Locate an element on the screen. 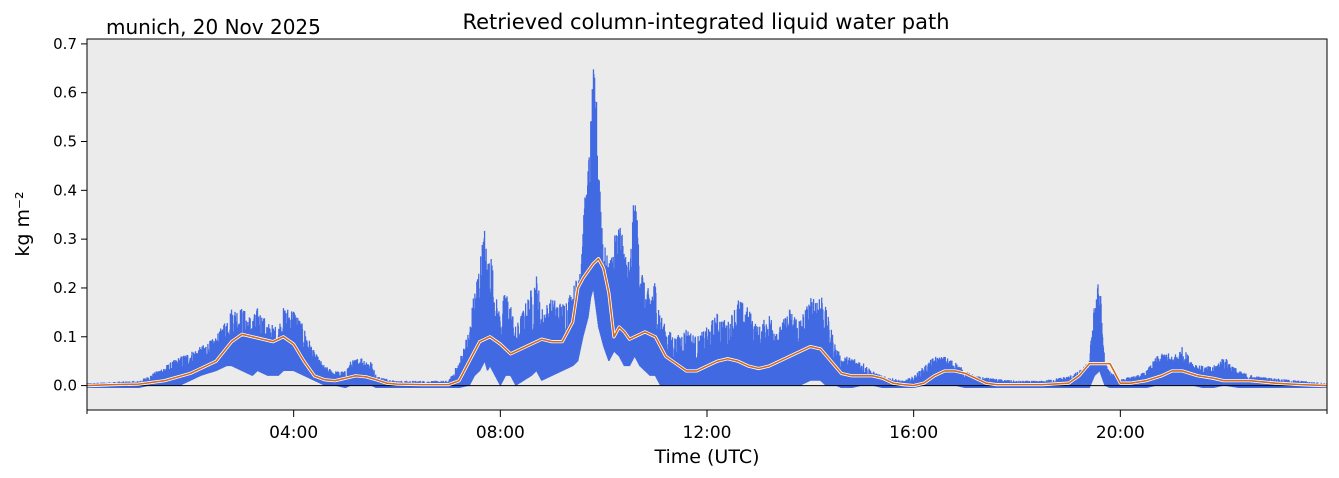 Image resolution: width=1339 pixels, height=478 pixels. y-tick-label: 0.5 is located at coordinates (65, 142).